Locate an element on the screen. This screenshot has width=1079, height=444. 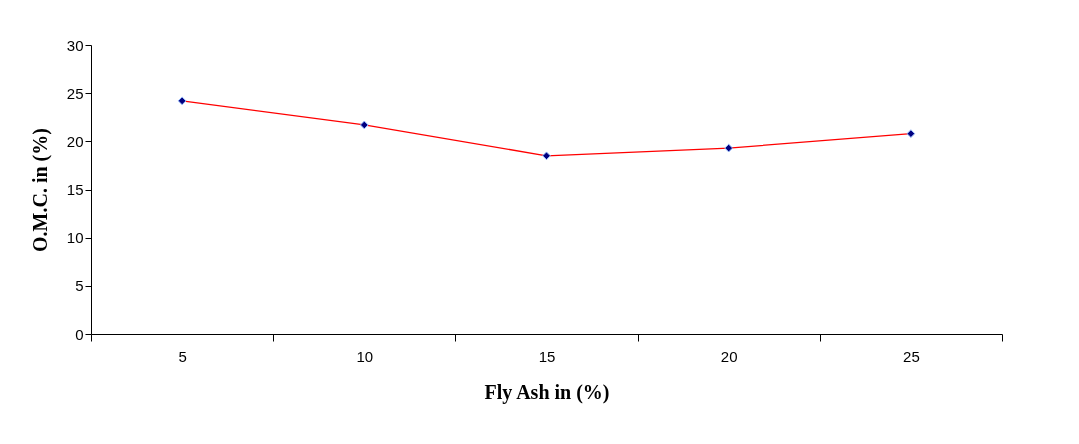
x-axis-title: Fly Ash in (%) is located at coordinates (547, 392).